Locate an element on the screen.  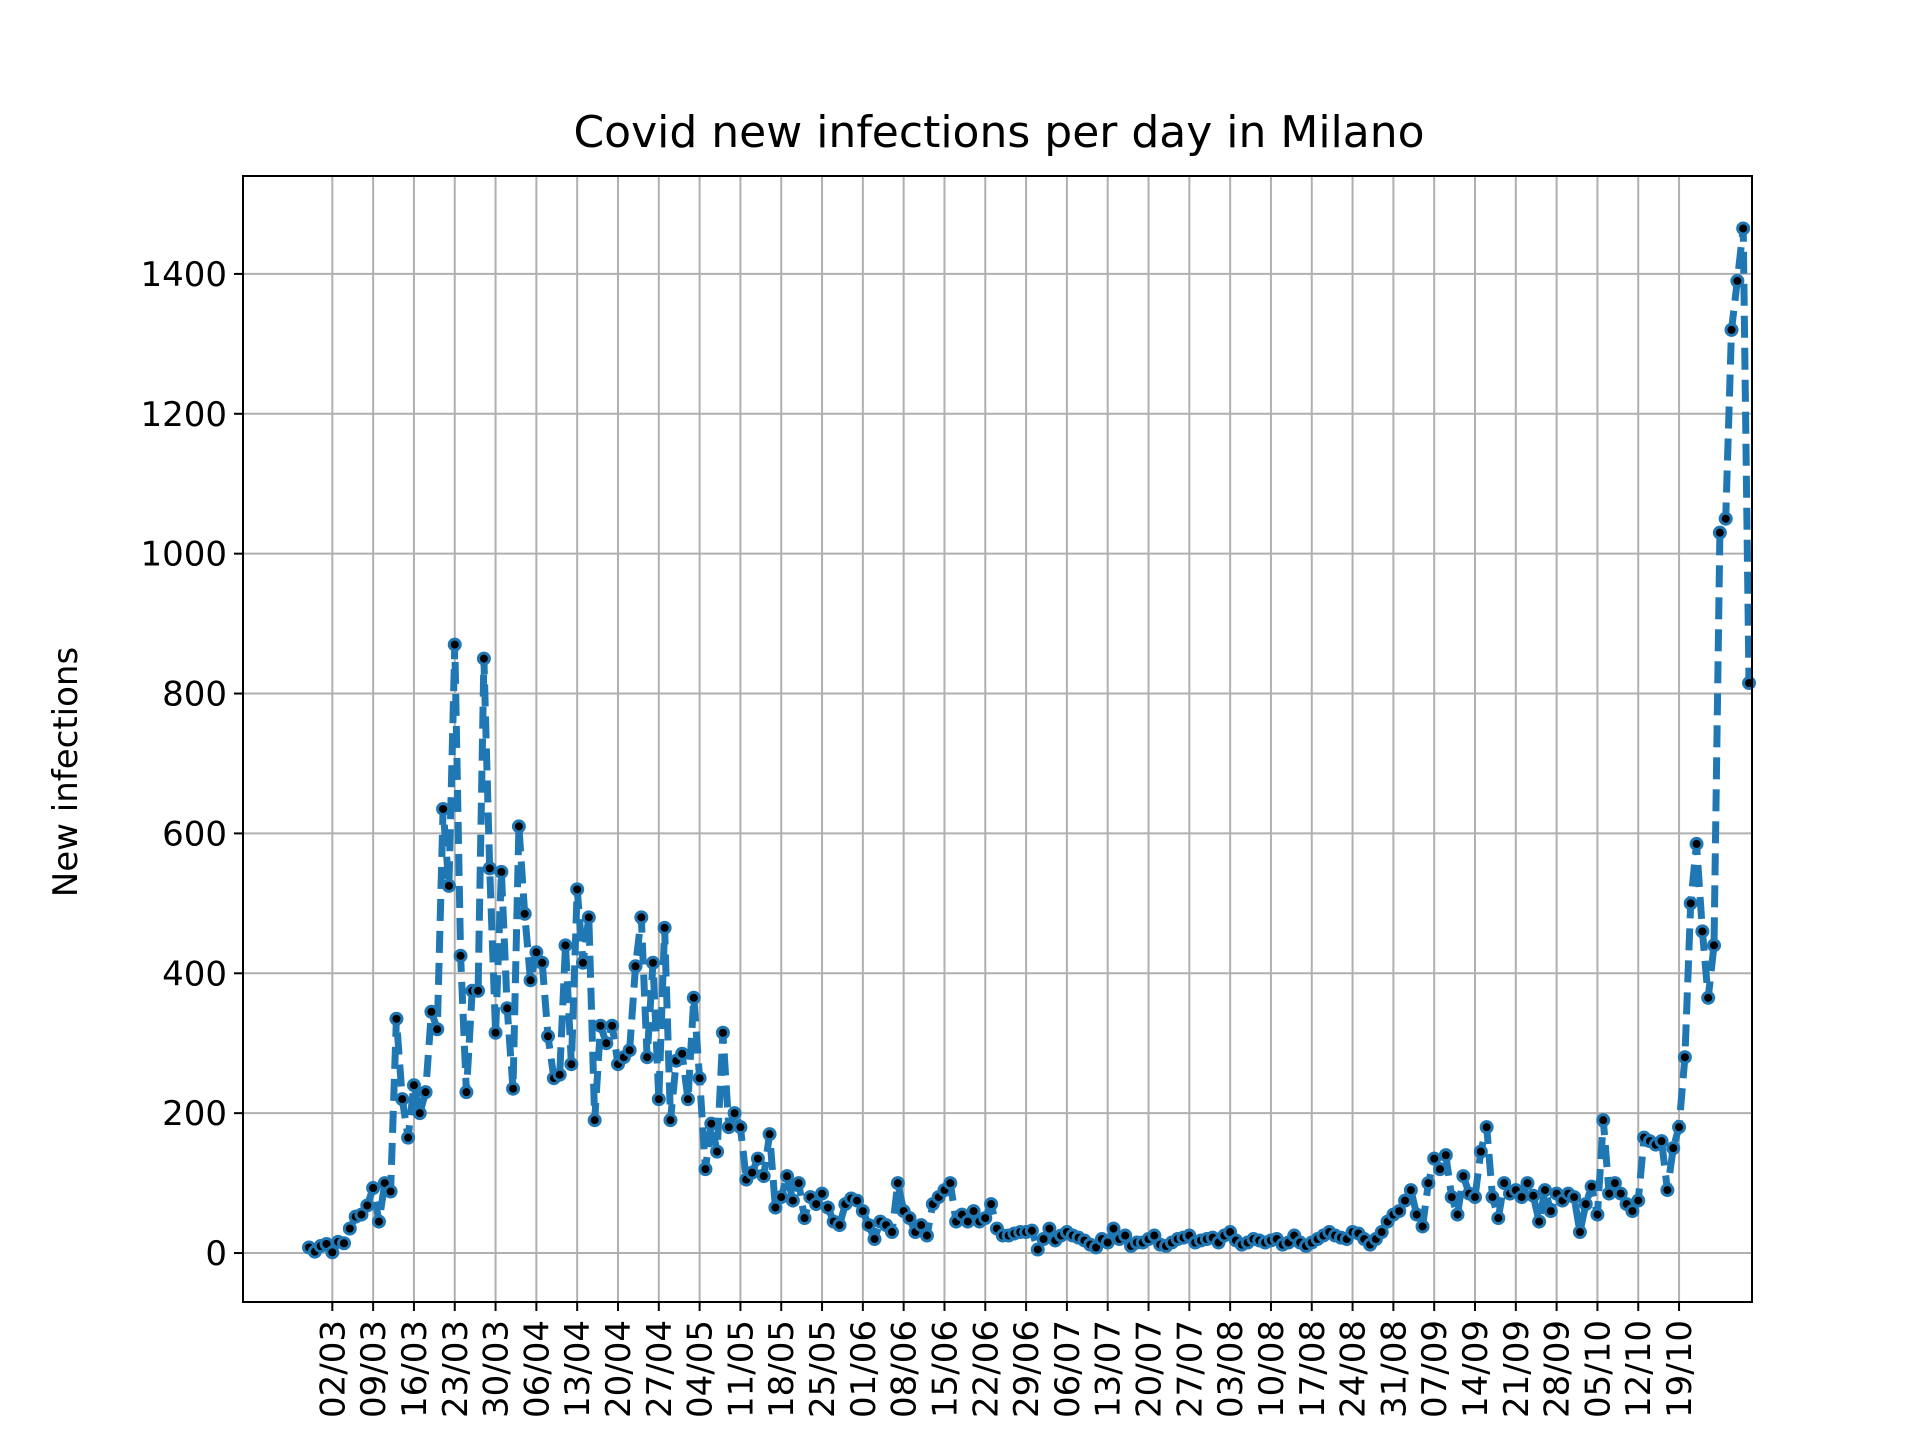
x-tick-label: 29/06 is located at coordinates (1027, 1369).